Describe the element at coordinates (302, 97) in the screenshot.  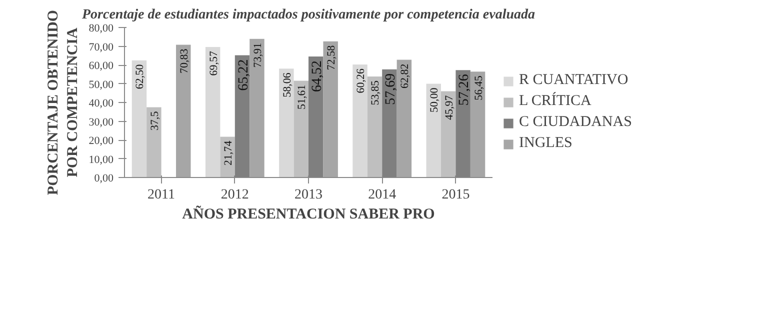
I see `data-label: 51,61` at that location.